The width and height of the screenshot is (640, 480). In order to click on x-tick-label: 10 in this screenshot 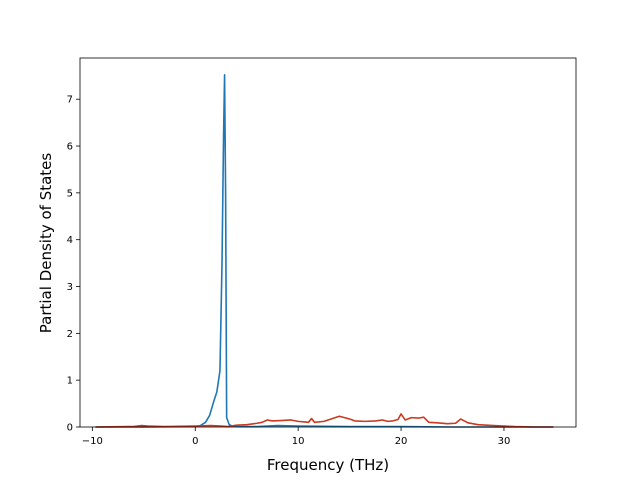, I will do `click(298, 441)`.